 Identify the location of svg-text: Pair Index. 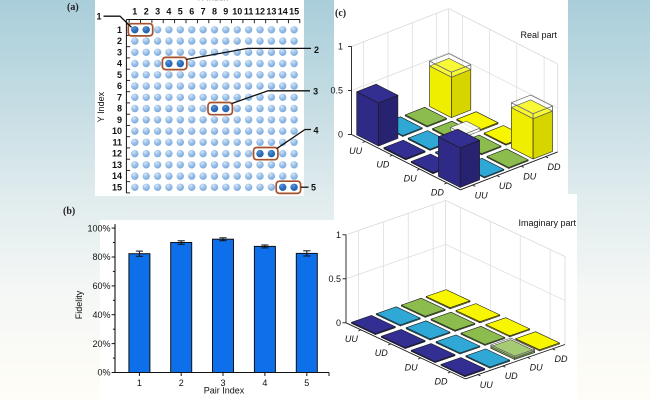
(224, 391).